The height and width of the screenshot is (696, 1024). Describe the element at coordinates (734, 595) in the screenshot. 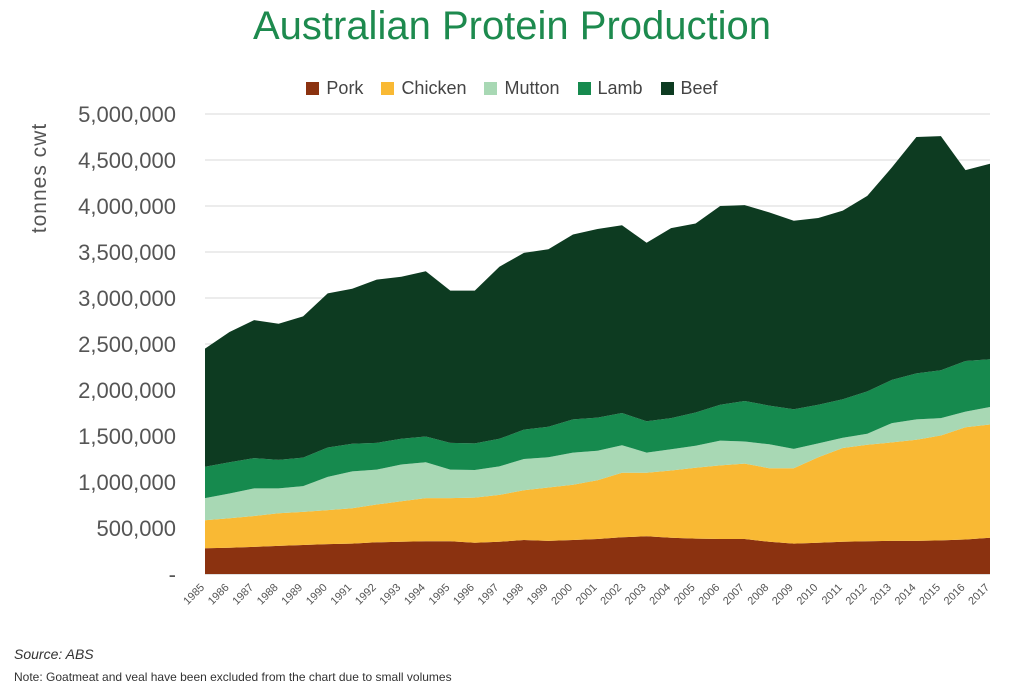

I see `x-tick-label: 2007` at that location.